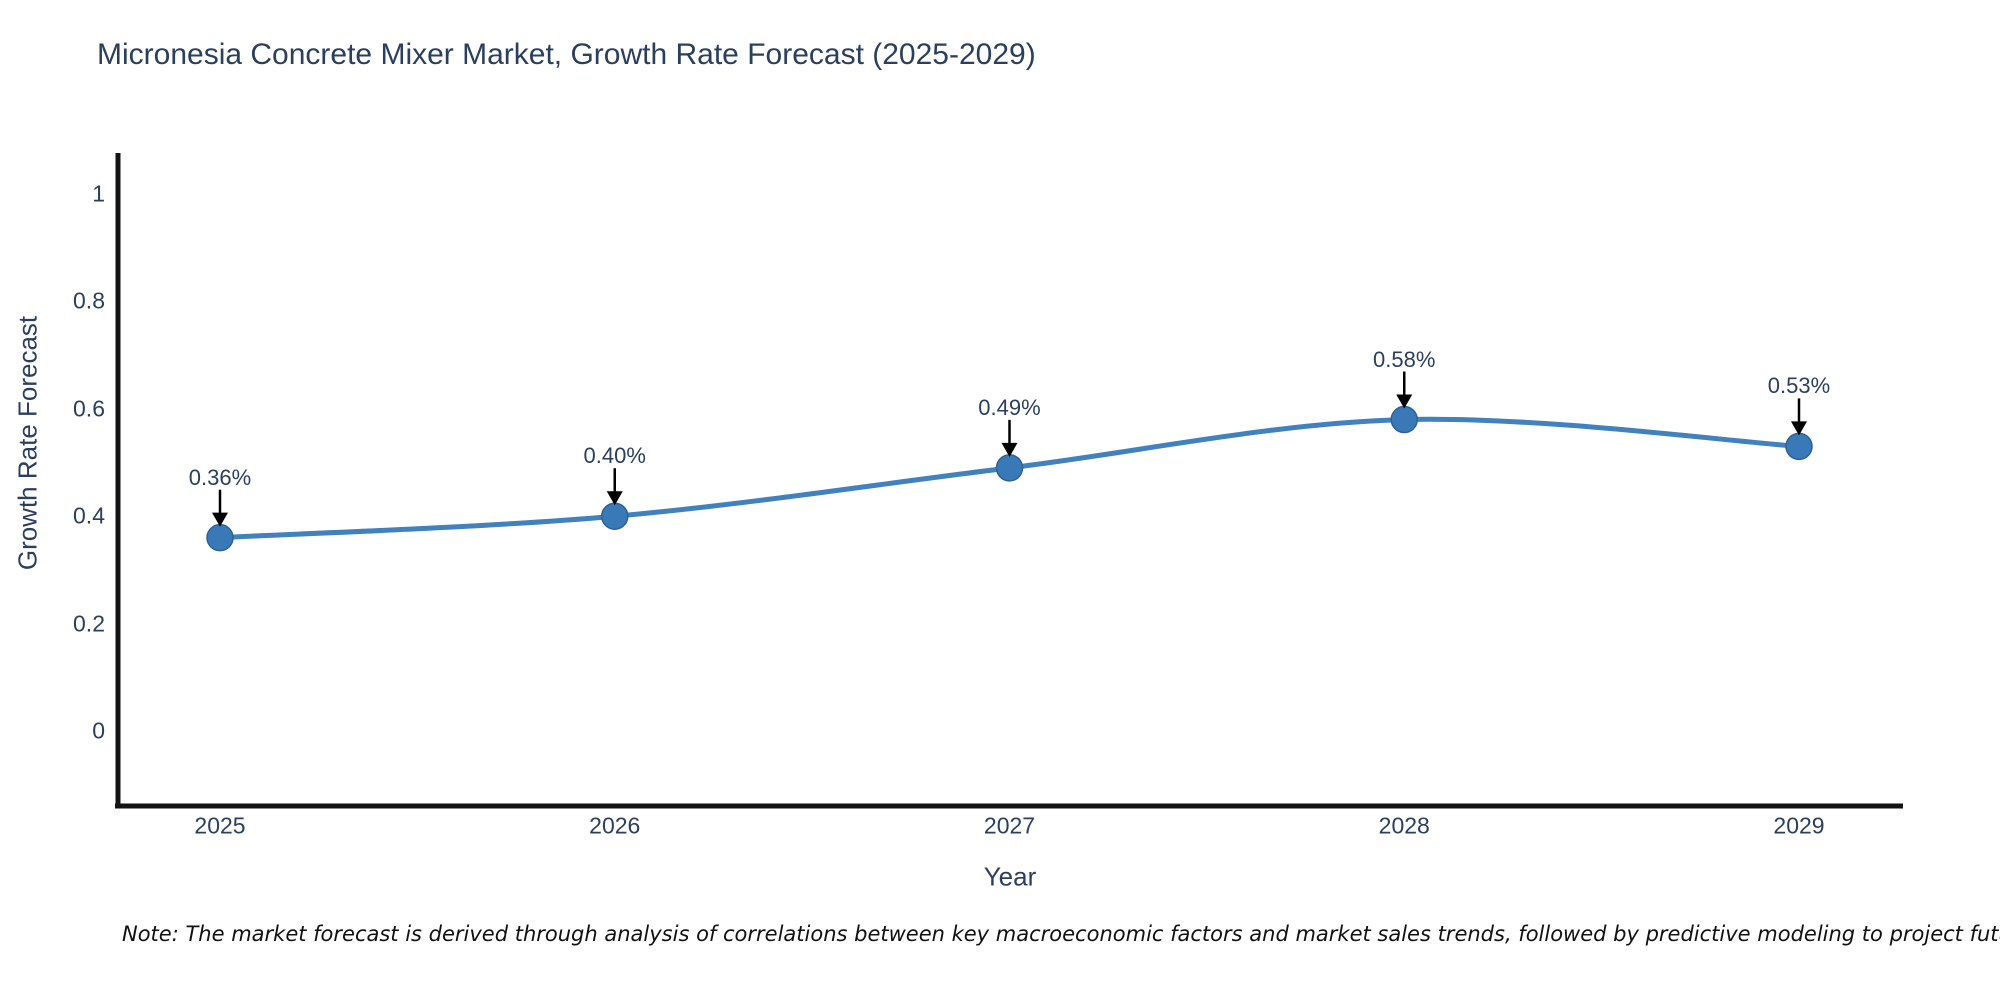  I want to click on data-point-label: 0.58%, so click(1404, 359).